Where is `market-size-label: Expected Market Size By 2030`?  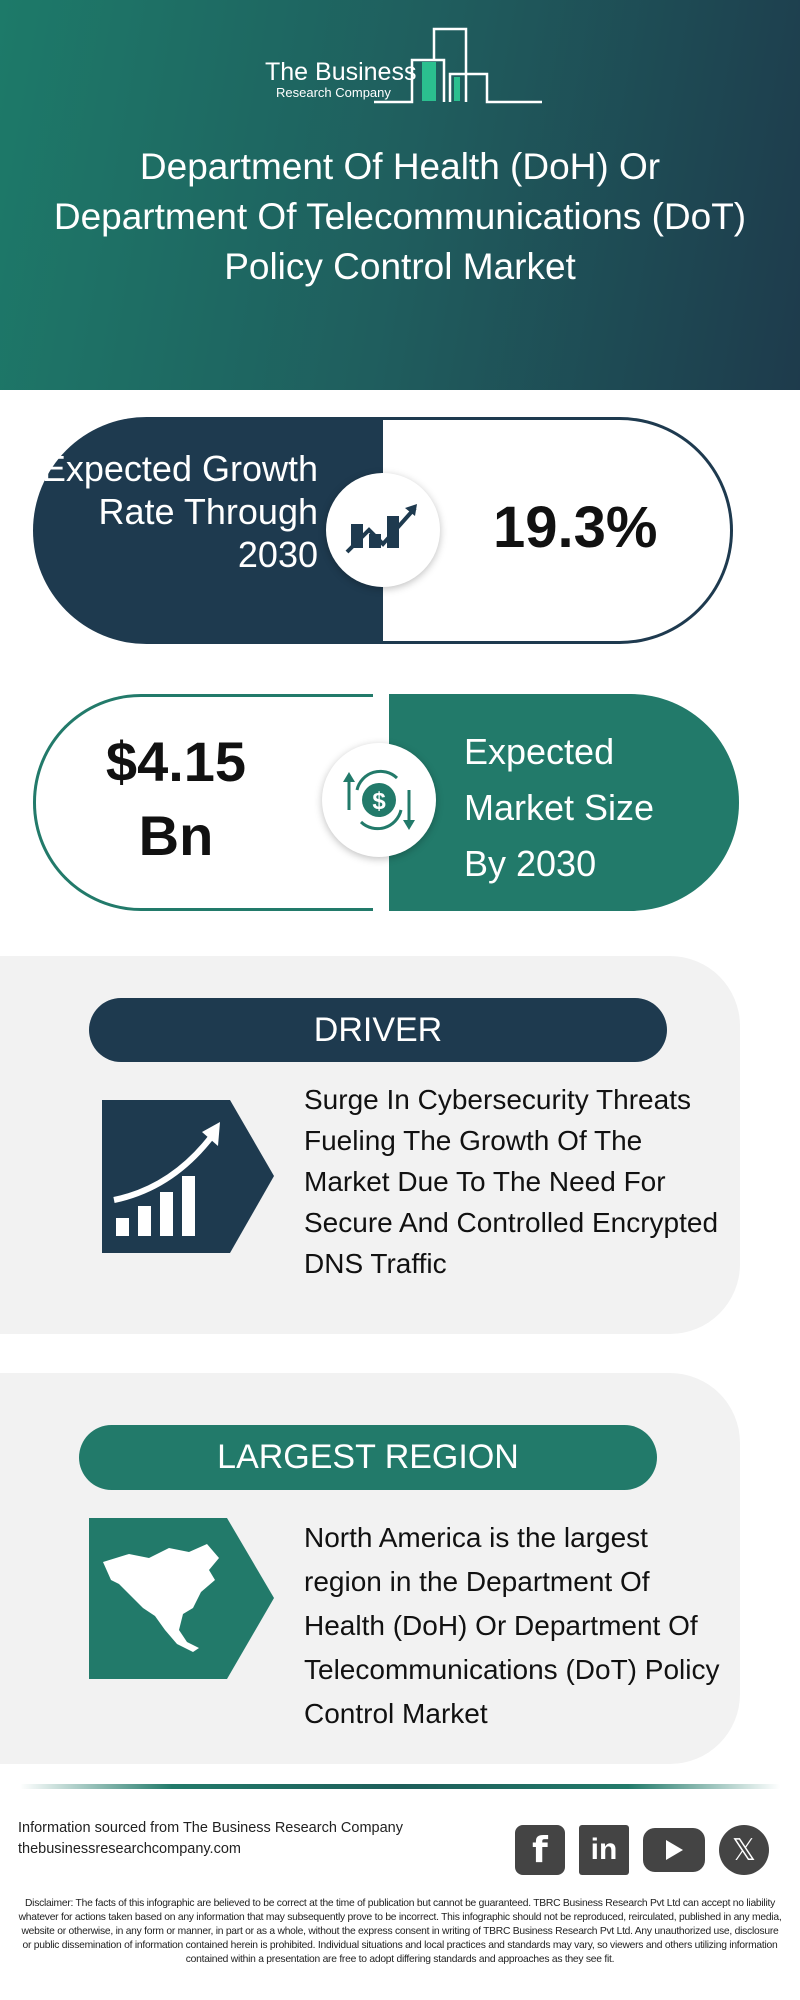
market-size-label: Expected Market Size By 2030 is located at coordinates (559, 807).